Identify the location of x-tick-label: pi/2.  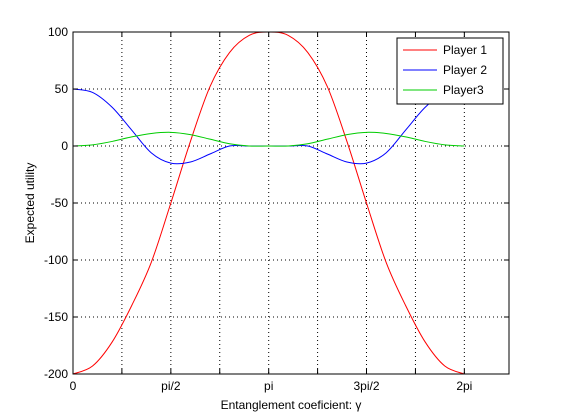
(171, 386).